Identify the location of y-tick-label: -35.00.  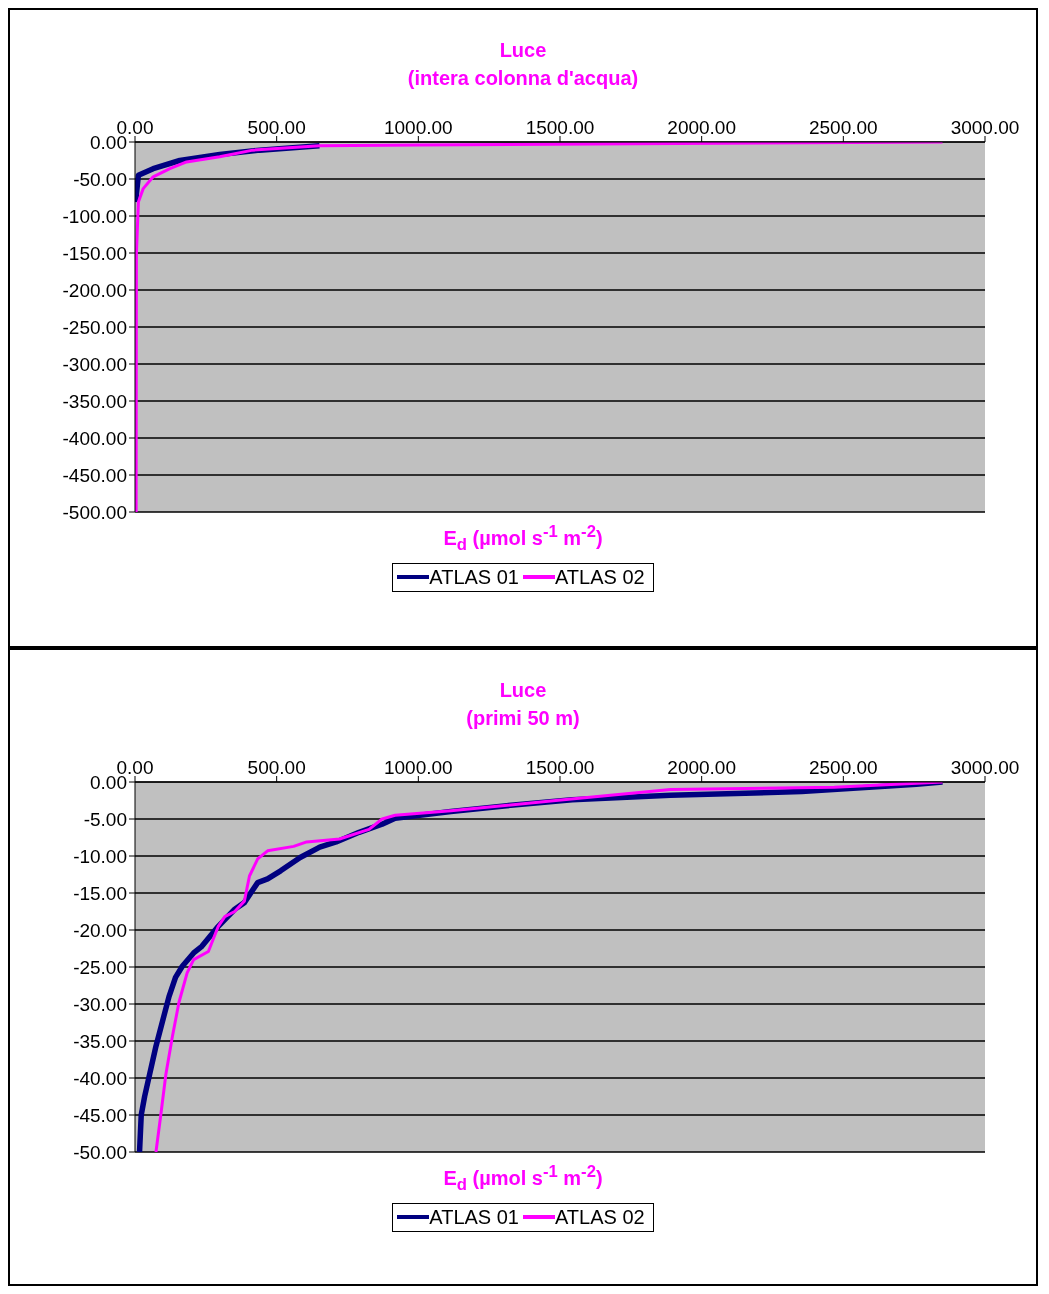
(100, 1041).